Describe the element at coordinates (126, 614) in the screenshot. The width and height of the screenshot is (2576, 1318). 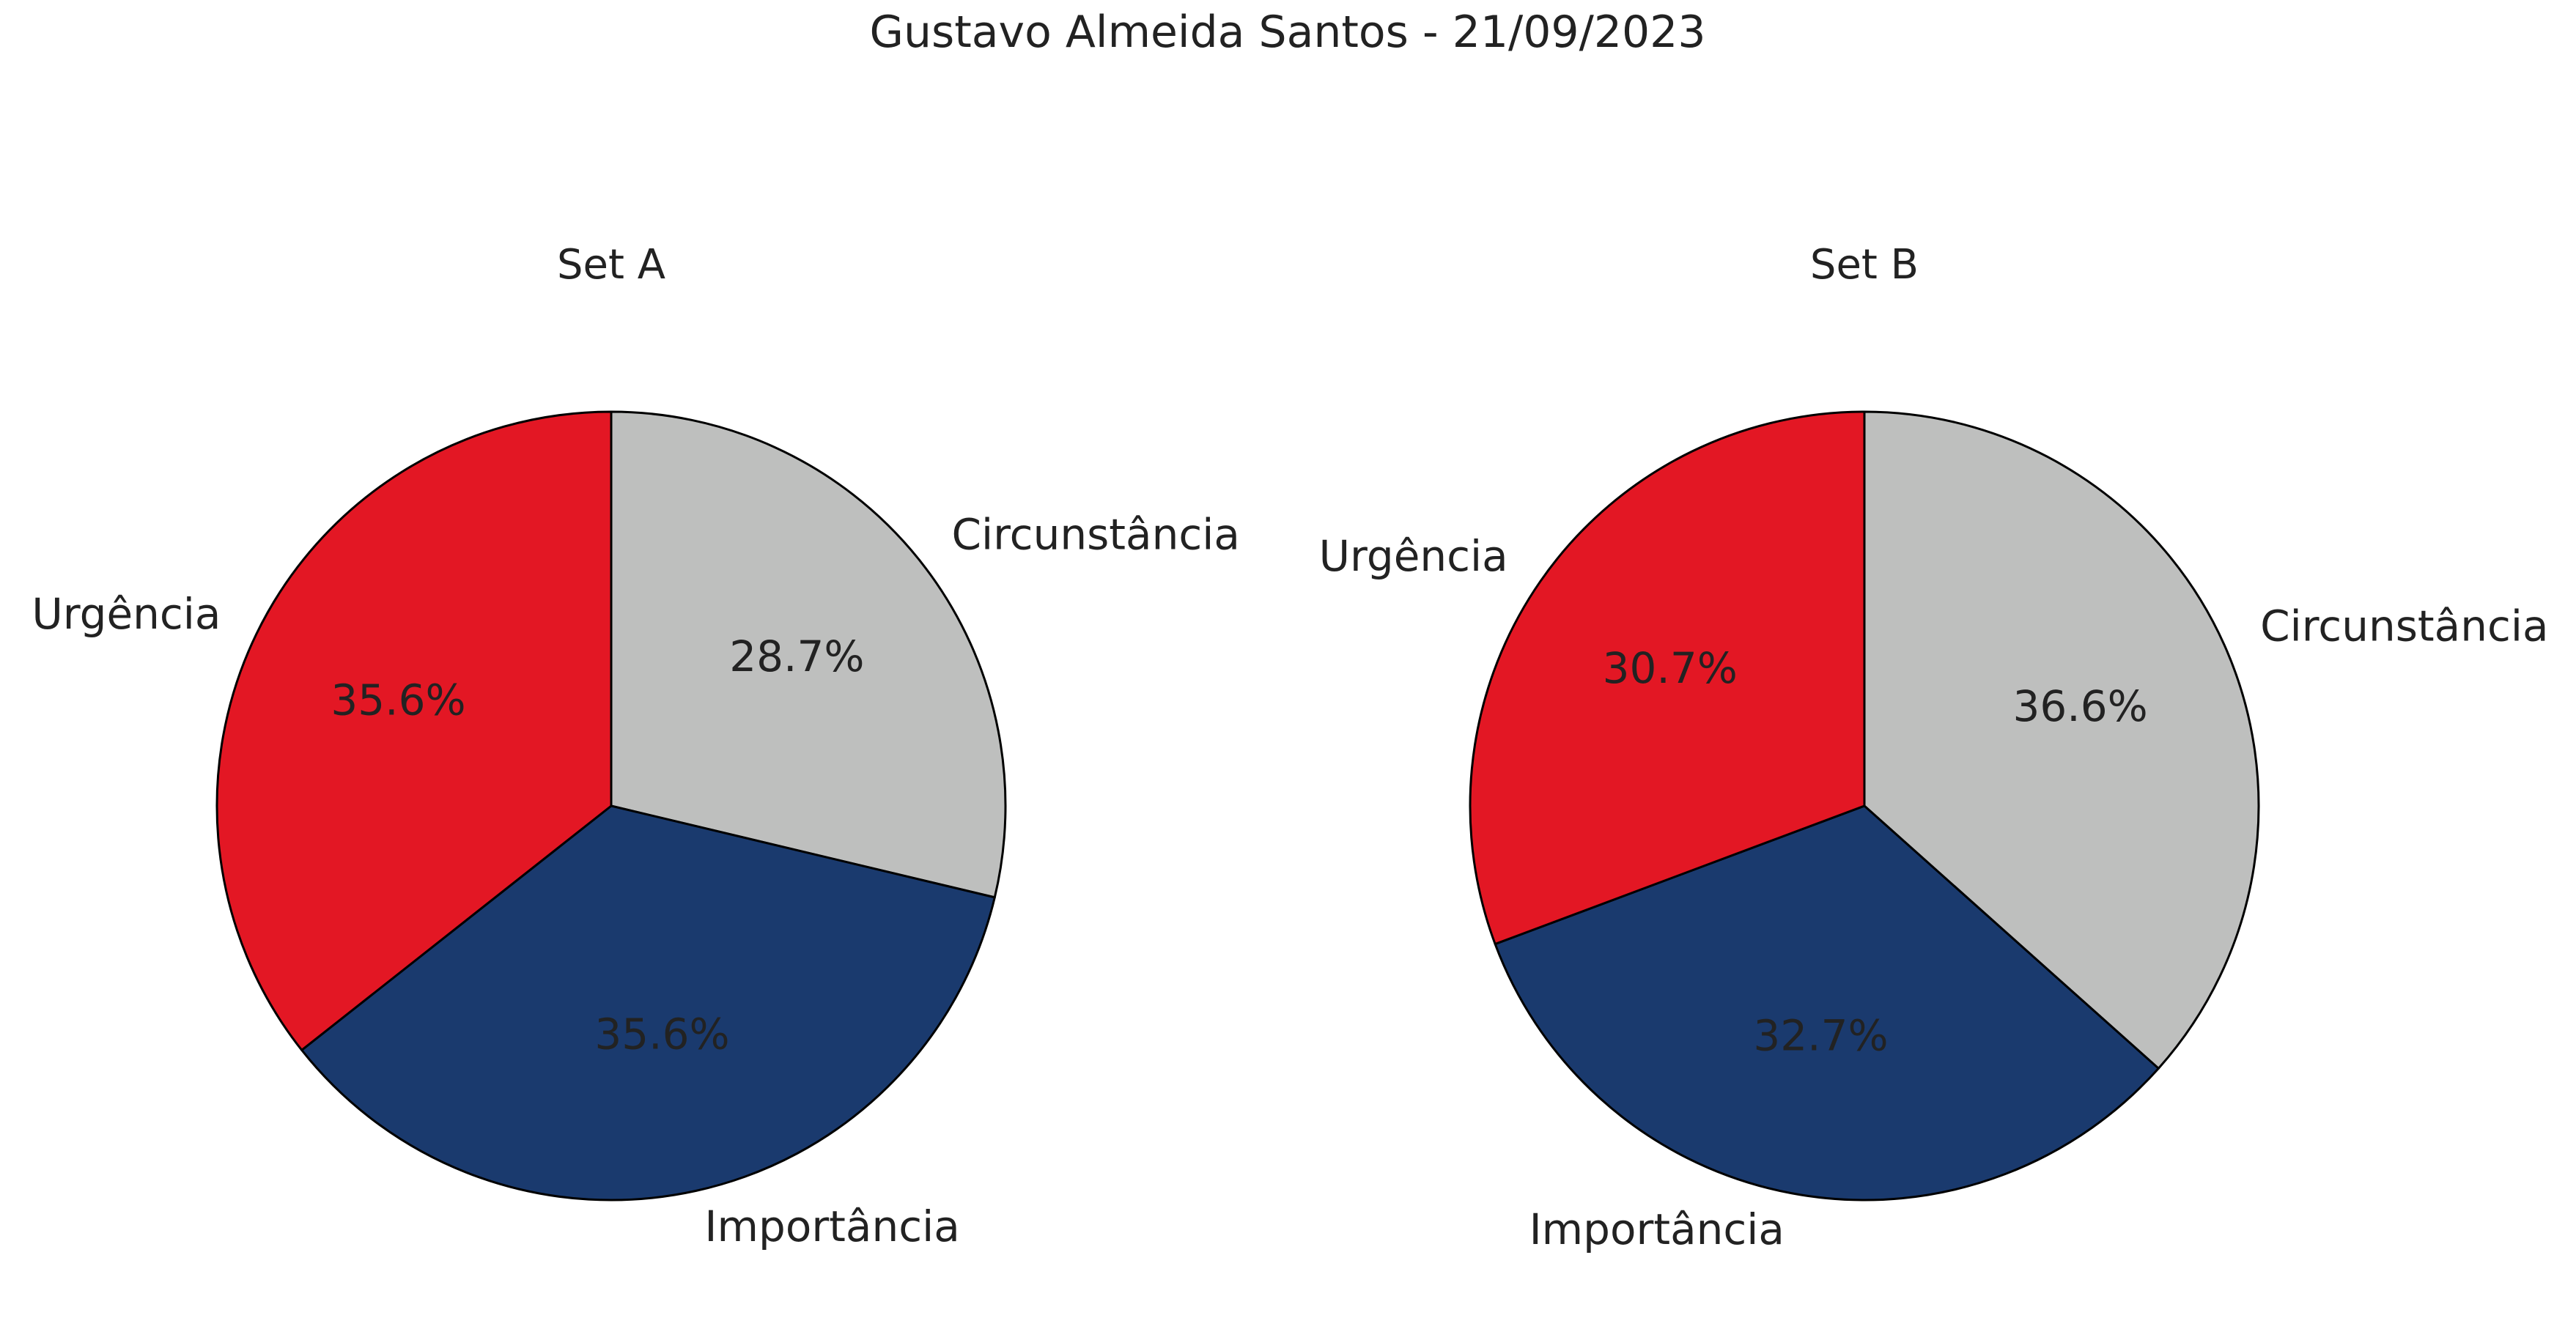
I see `pie-category-label-set-a-urgencia: Urgência` at that location.